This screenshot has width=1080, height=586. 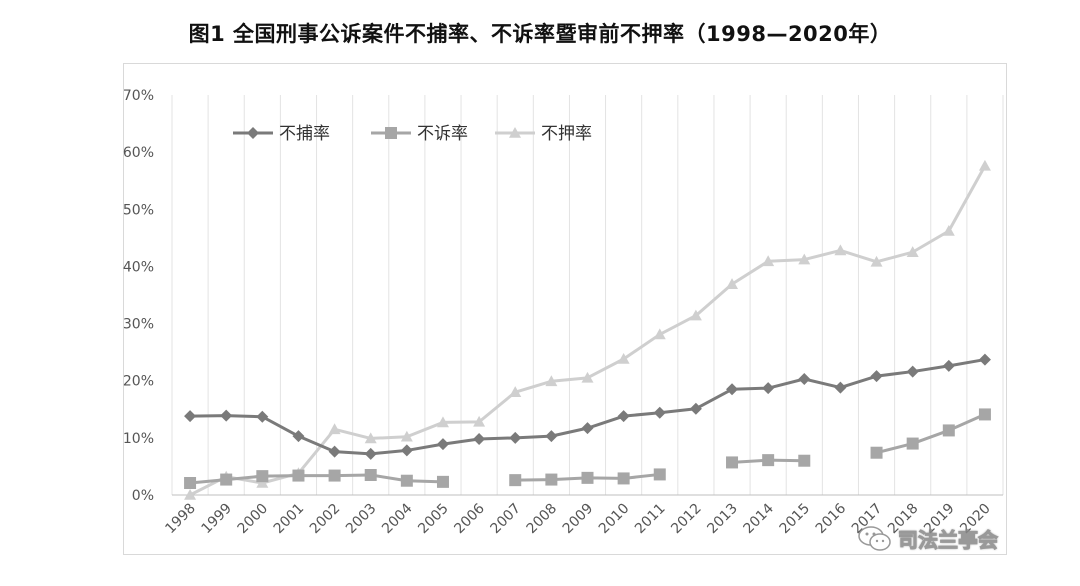 What do you see at coordinates (253, 519) in the screenshot?
I see `x-tick-label: 2000` at bounding box center [253, 519].